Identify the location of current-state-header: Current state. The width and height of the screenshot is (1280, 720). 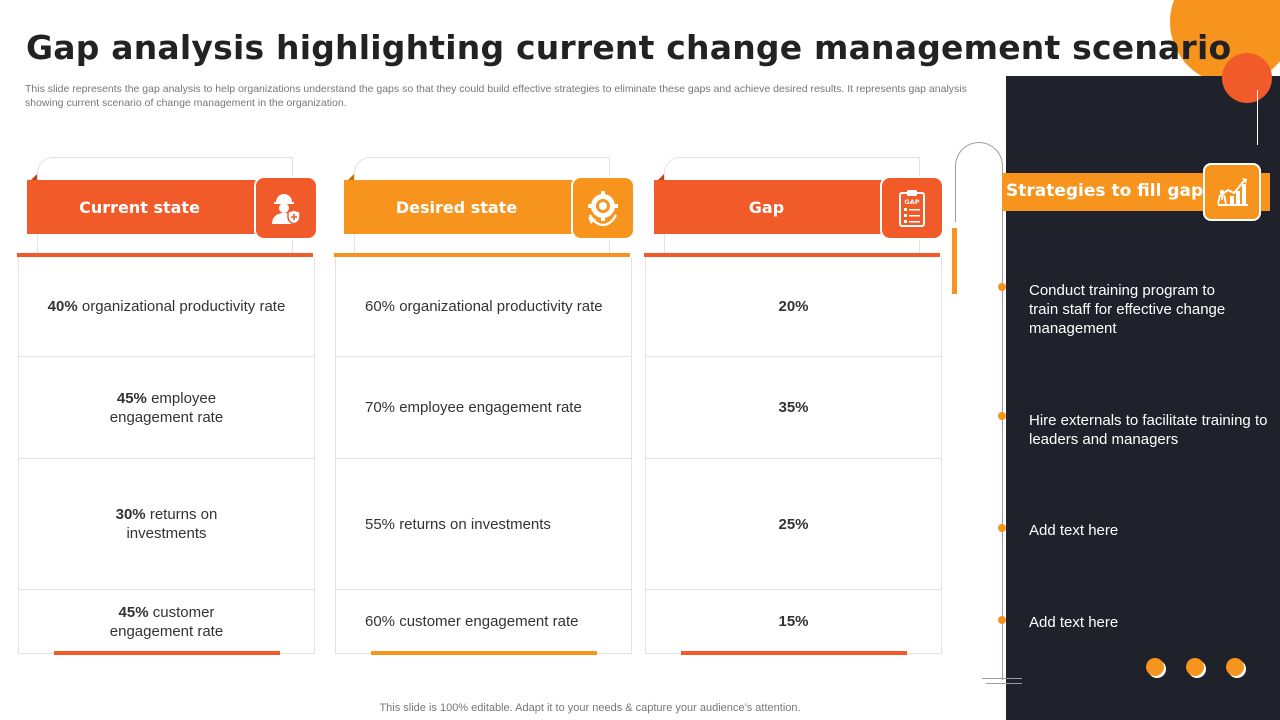
(152, 207).